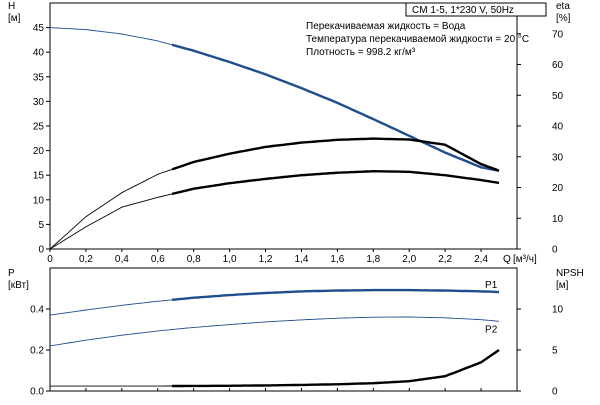 The height and width of the screenshot is (405, 600). What do you see at coordinates (558, 127) in the screenshot?
I see `eta-tick-label: 40` at bounding box center [558, 127].